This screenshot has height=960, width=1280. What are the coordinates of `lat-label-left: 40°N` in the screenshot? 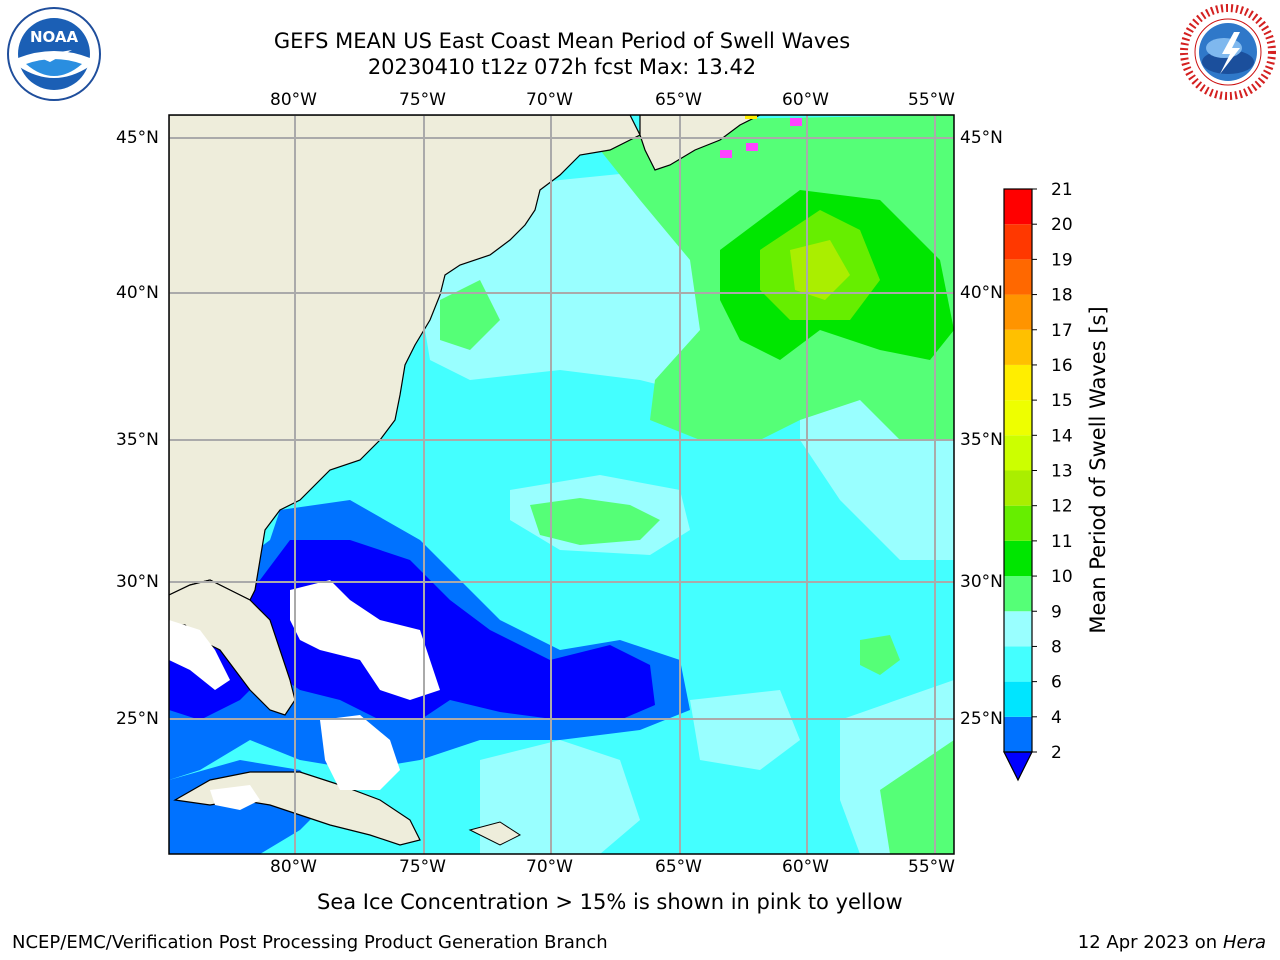 It's located at (137, 293).